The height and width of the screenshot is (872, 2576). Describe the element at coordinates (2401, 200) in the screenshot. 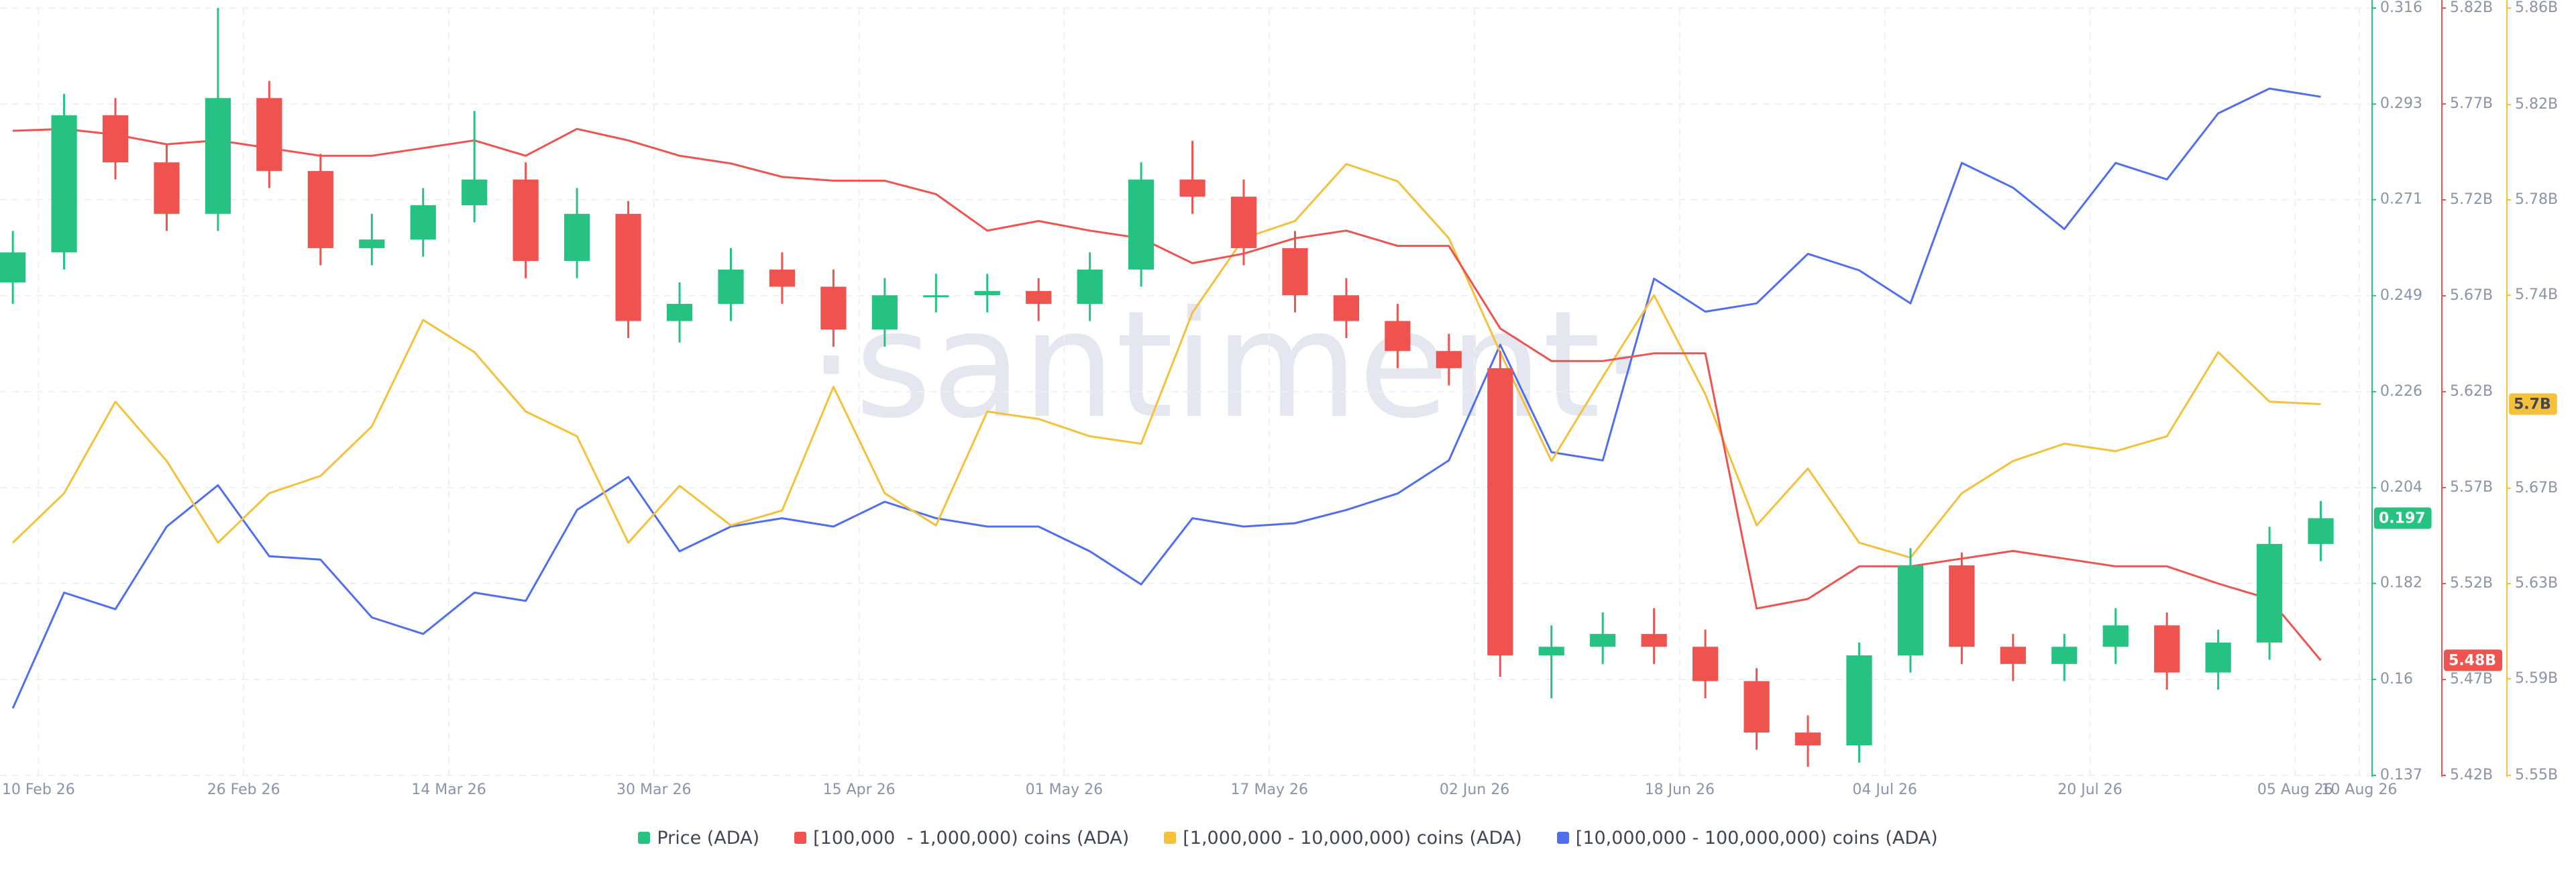

I see `y-tick-label: 0.271` at that location.